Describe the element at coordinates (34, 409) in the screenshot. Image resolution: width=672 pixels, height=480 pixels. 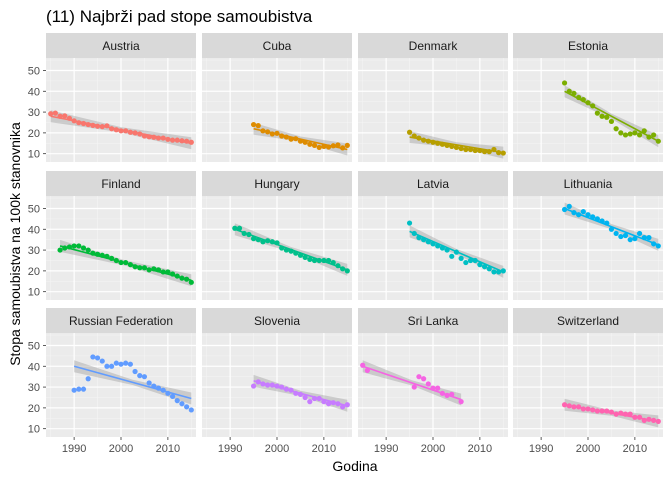
I see `y-tick-label: 20` at that location.